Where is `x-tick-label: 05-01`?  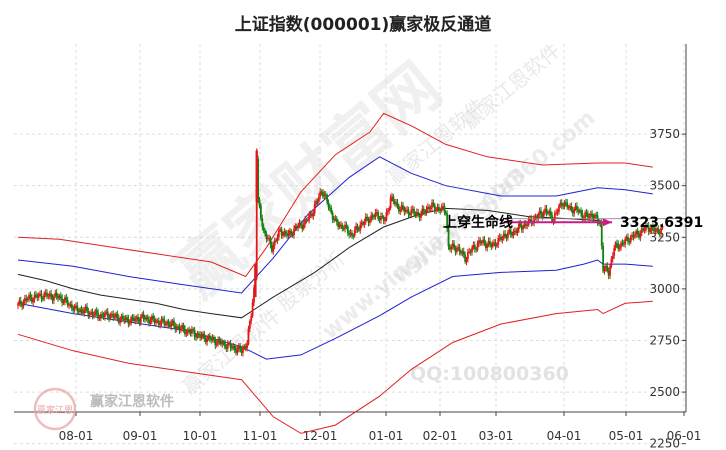
x-tick-label: 05-01 is located at coordinates (626, 436).